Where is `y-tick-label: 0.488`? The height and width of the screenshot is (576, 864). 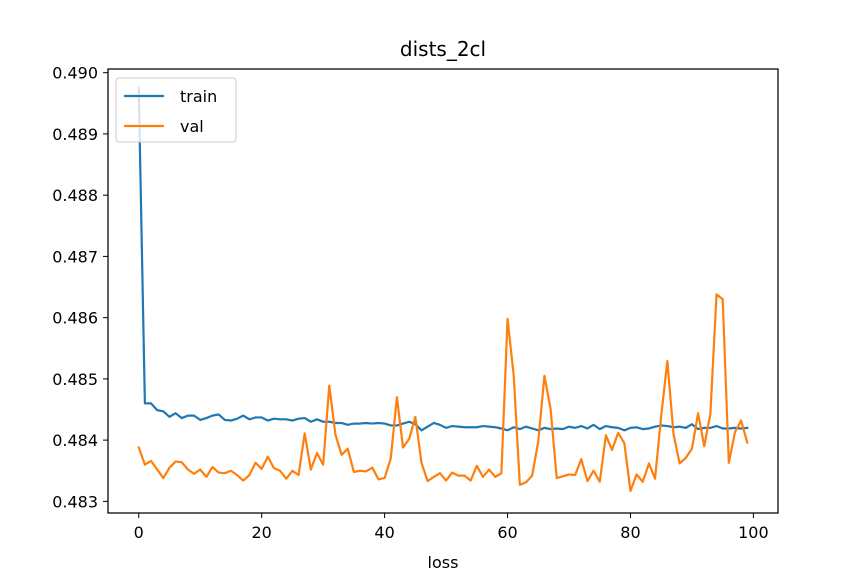 y-tick-label: 0.488 is located at coordinates (75, 195).